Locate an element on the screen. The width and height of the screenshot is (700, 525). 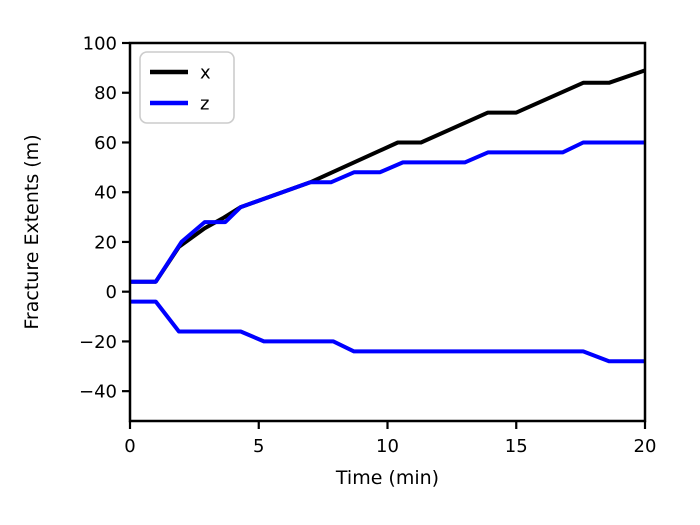
y-tick-label: −40 is located at coordinates (98, 392).